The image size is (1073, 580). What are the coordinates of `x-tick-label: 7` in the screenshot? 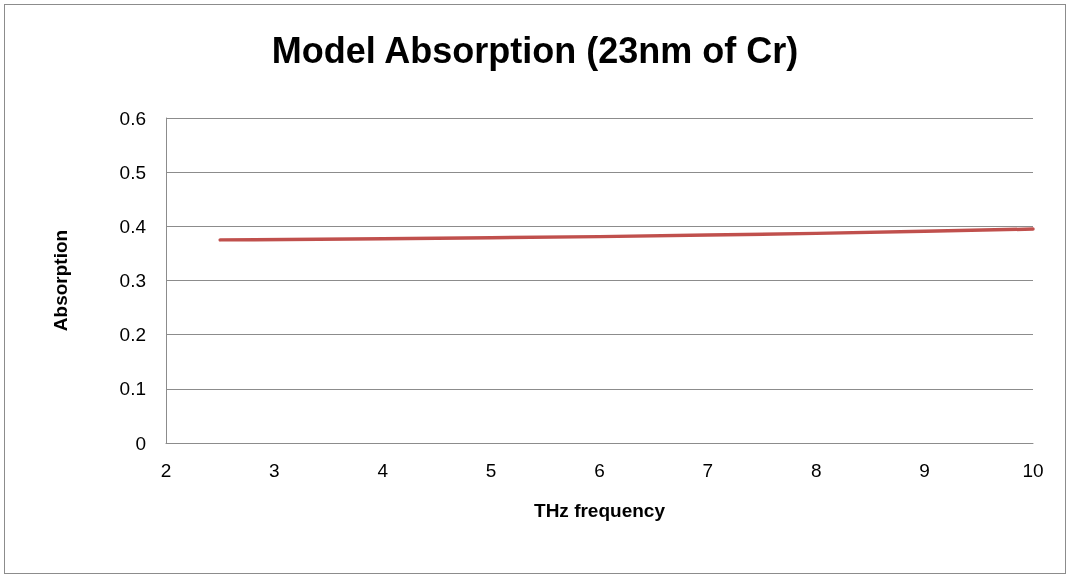 It's located at (708, 470).